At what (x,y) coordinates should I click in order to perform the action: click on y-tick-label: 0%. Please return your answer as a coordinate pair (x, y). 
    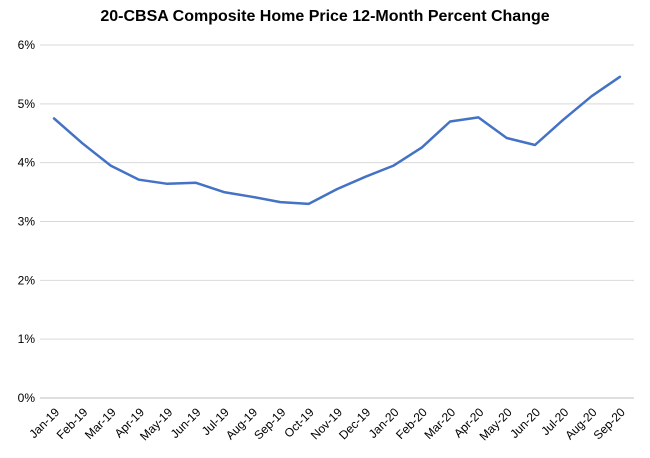
    Looking at the image, I should click on (27, 398).